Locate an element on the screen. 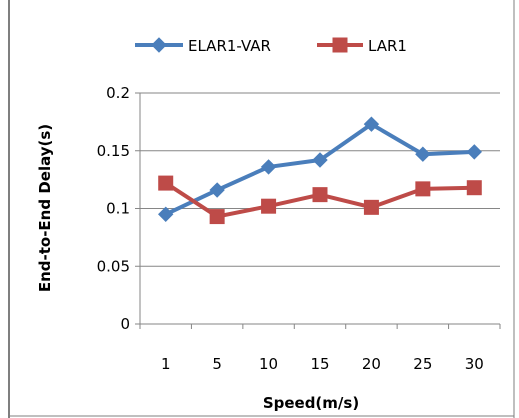 The width and height of the screenshot is (519, 418). y-axis-title: End-to-End Delay(s) is located at coordinates (45, 208).